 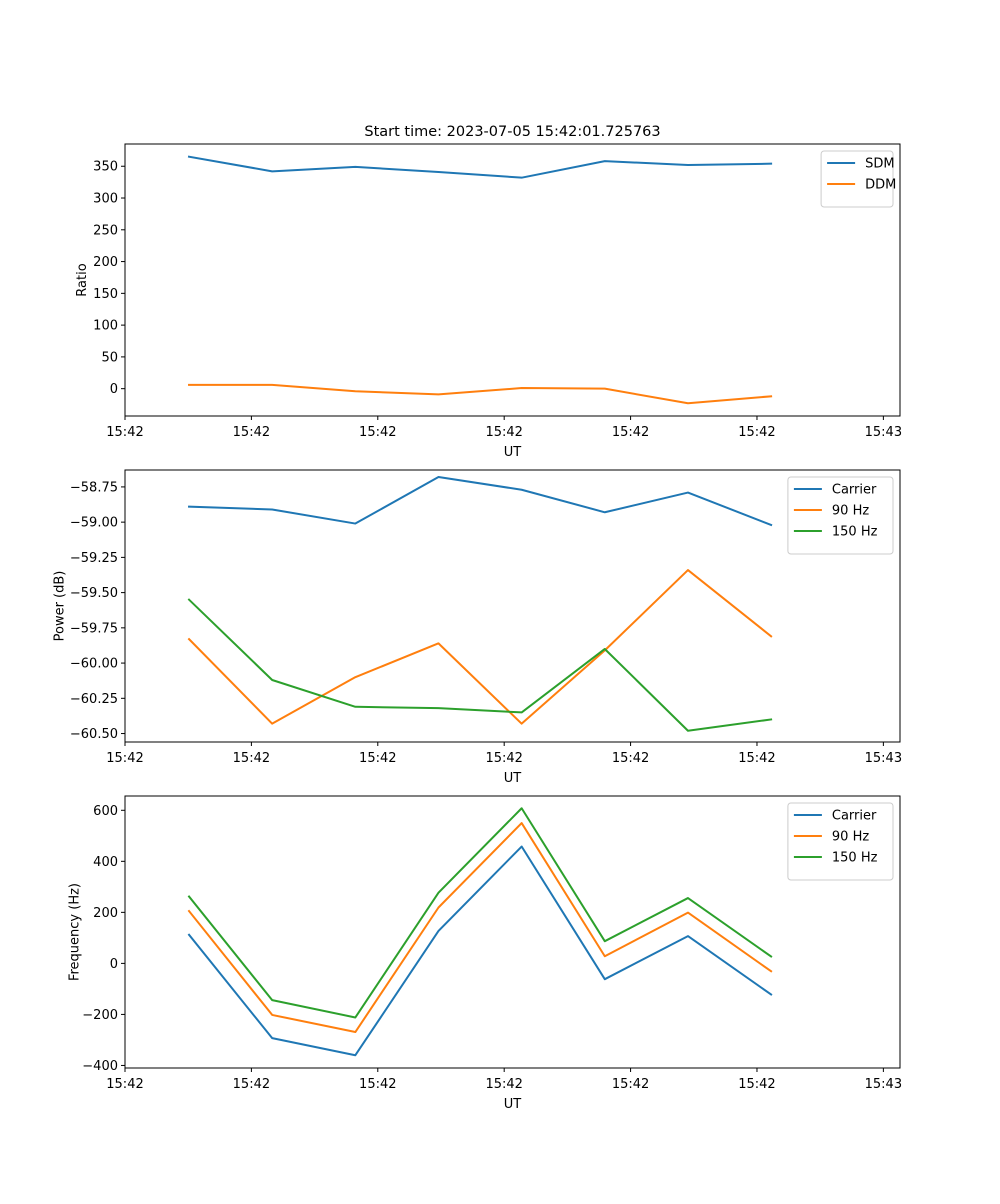 What do you see at coordinates (94, 699) in the screenshot?
I see `y-tick-label: −60.25` at bounding box center [94, 699].